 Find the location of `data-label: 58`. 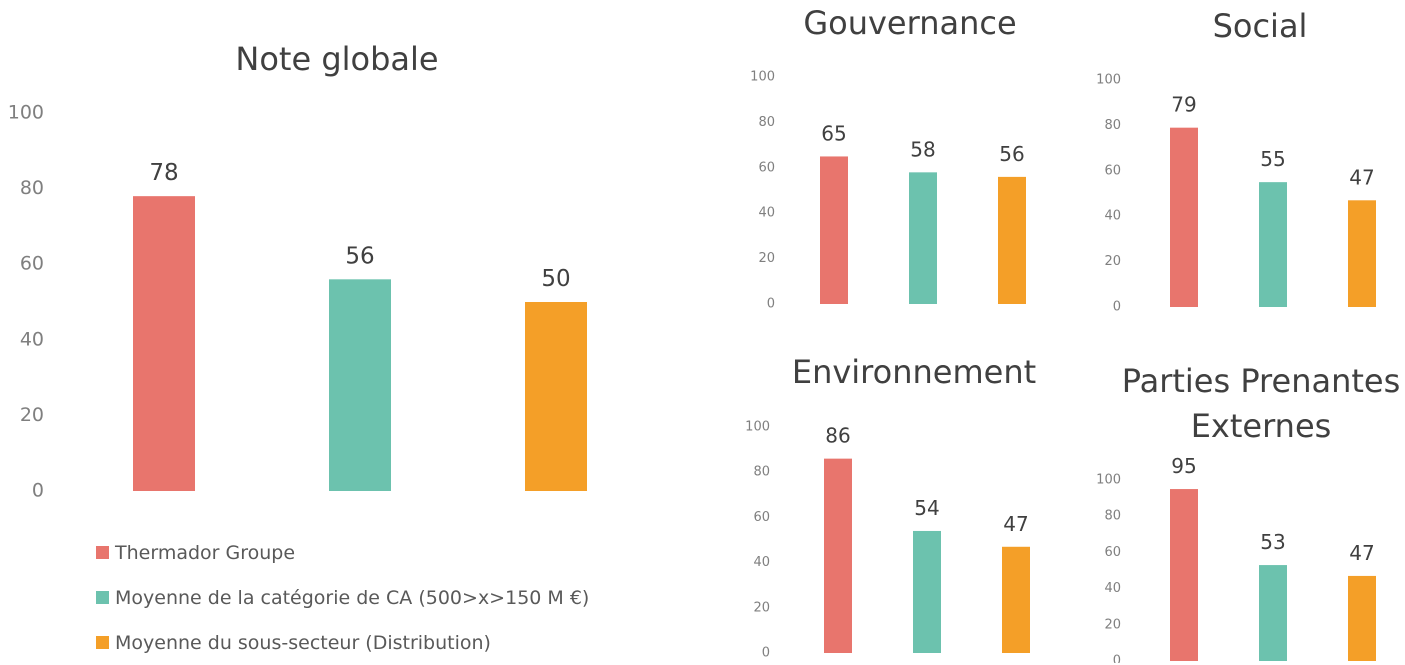

data-label: 58 is located at coordinates (922, 149).